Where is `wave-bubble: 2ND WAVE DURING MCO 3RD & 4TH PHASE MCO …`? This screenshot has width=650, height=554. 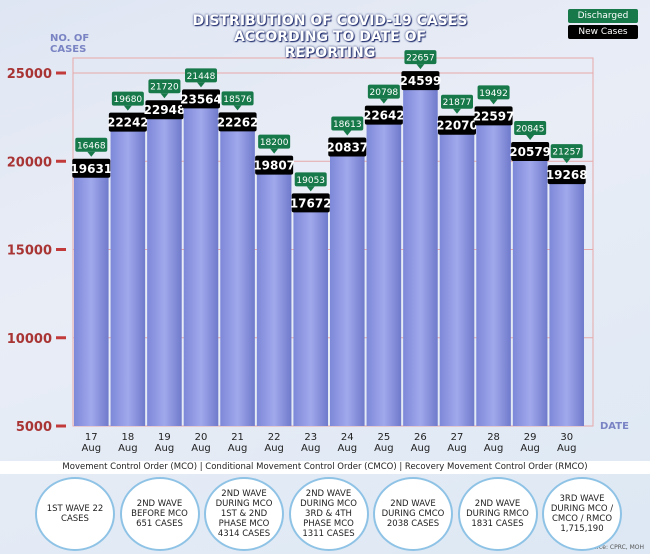
wave-bubble: 2ND WAVE DURING MCO 3RD & 4TH PHASE MCO … is located at coordinates (328, 514).